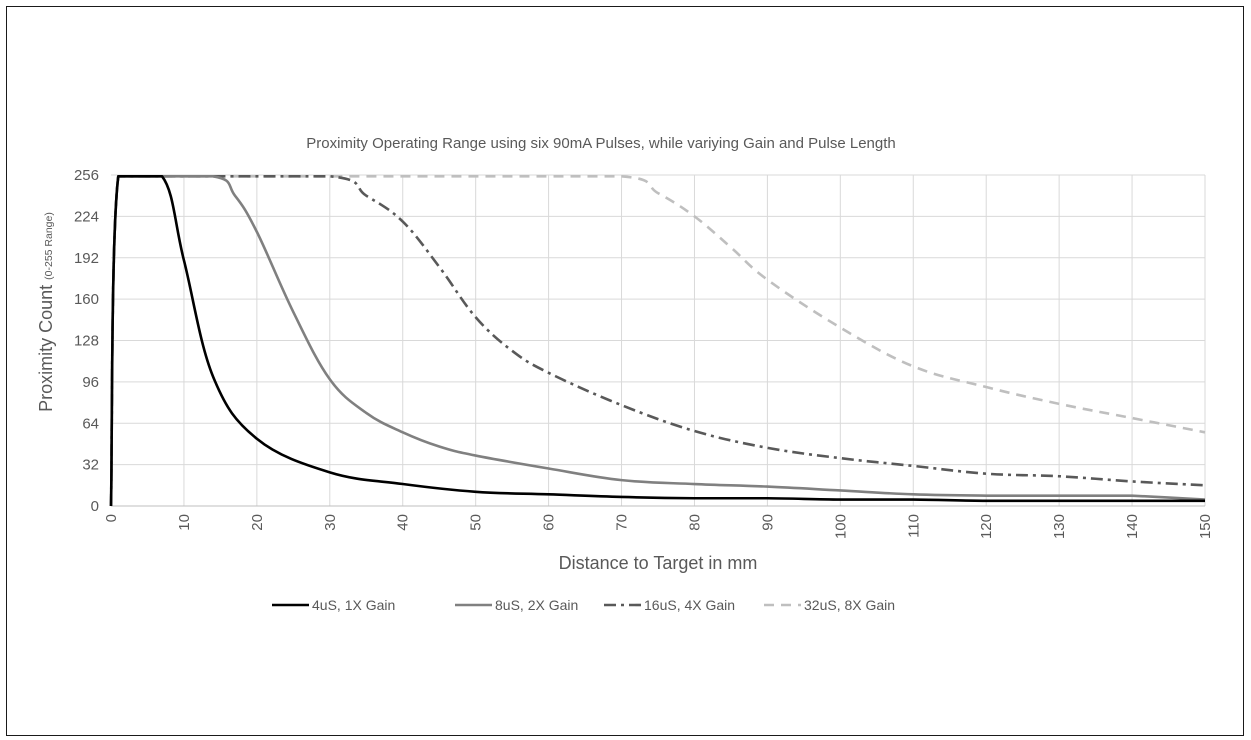 The height and width of the screenshot is (740, 1251). Describe the element at coordinates (86, 175) in the screenshot. I see `y-tick-label: 256` at that location.